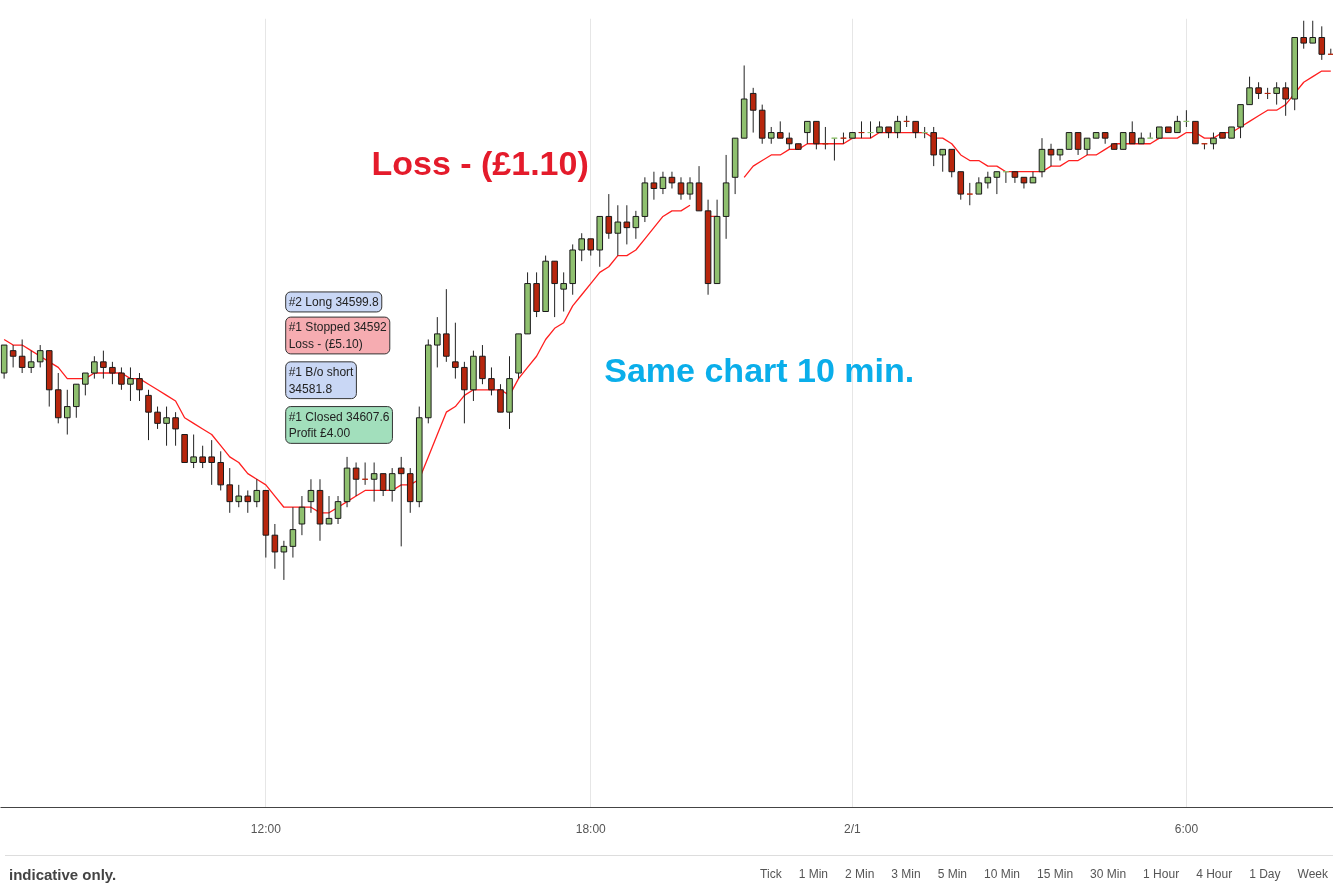 The width and height of the screenshot is (1333, 890). Describe the element at coordinates (591, 828) in the screenshot. I see `x-tick-label: 18:00` at that location.